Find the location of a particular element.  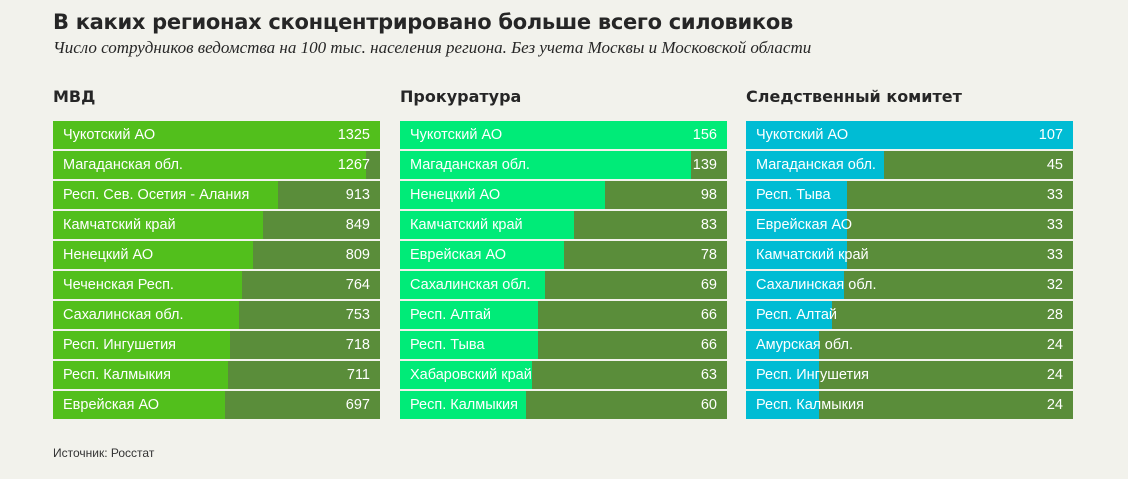

bar-row: Камчатский край 83 is located at coordinates (563, 225).